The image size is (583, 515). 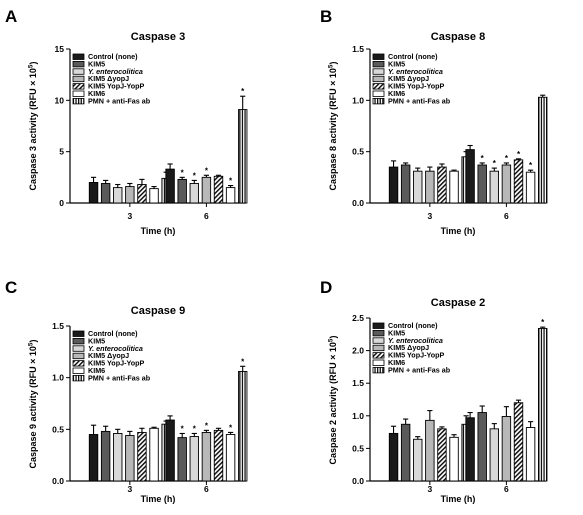 What do you see at coordinates (413, 325) in the screenshot?
I see `legend-label: Control (none)` at bounding box center [413, 325].